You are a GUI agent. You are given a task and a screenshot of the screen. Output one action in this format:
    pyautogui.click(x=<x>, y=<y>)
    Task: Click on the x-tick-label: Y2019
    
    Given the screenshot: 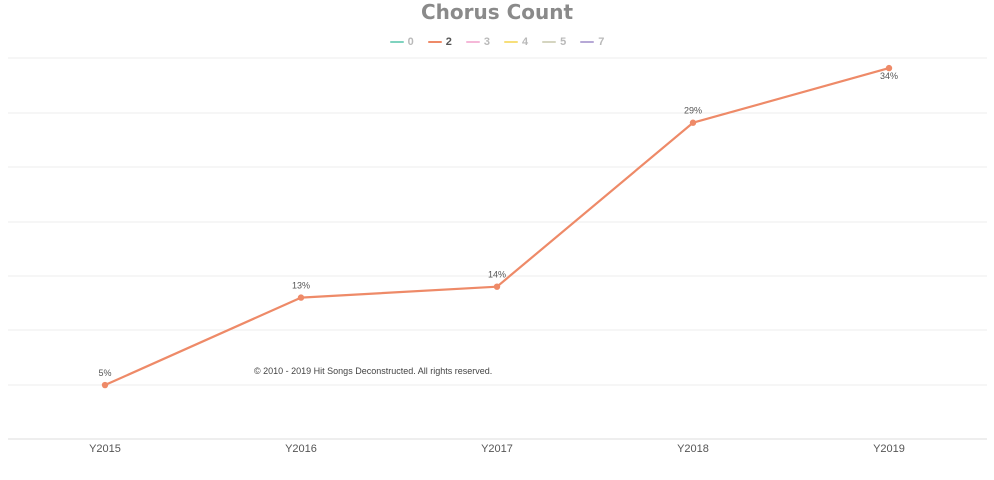 What is the action you would take?
    pyautogui.click(x=889, y=449)
    